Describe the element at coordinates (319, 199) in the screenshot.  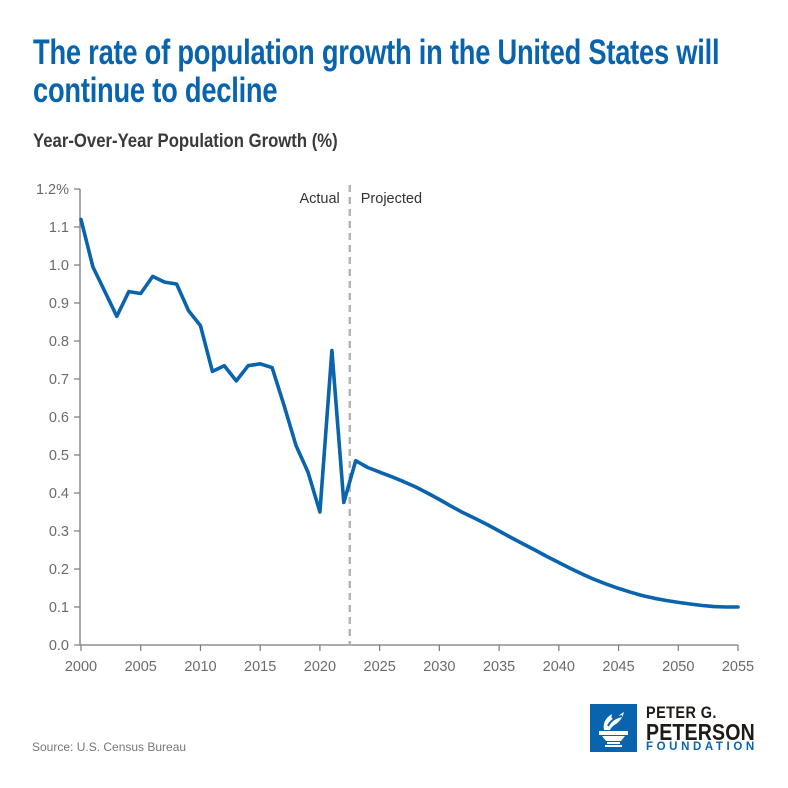
I see `actual-label: Actual` at that location.